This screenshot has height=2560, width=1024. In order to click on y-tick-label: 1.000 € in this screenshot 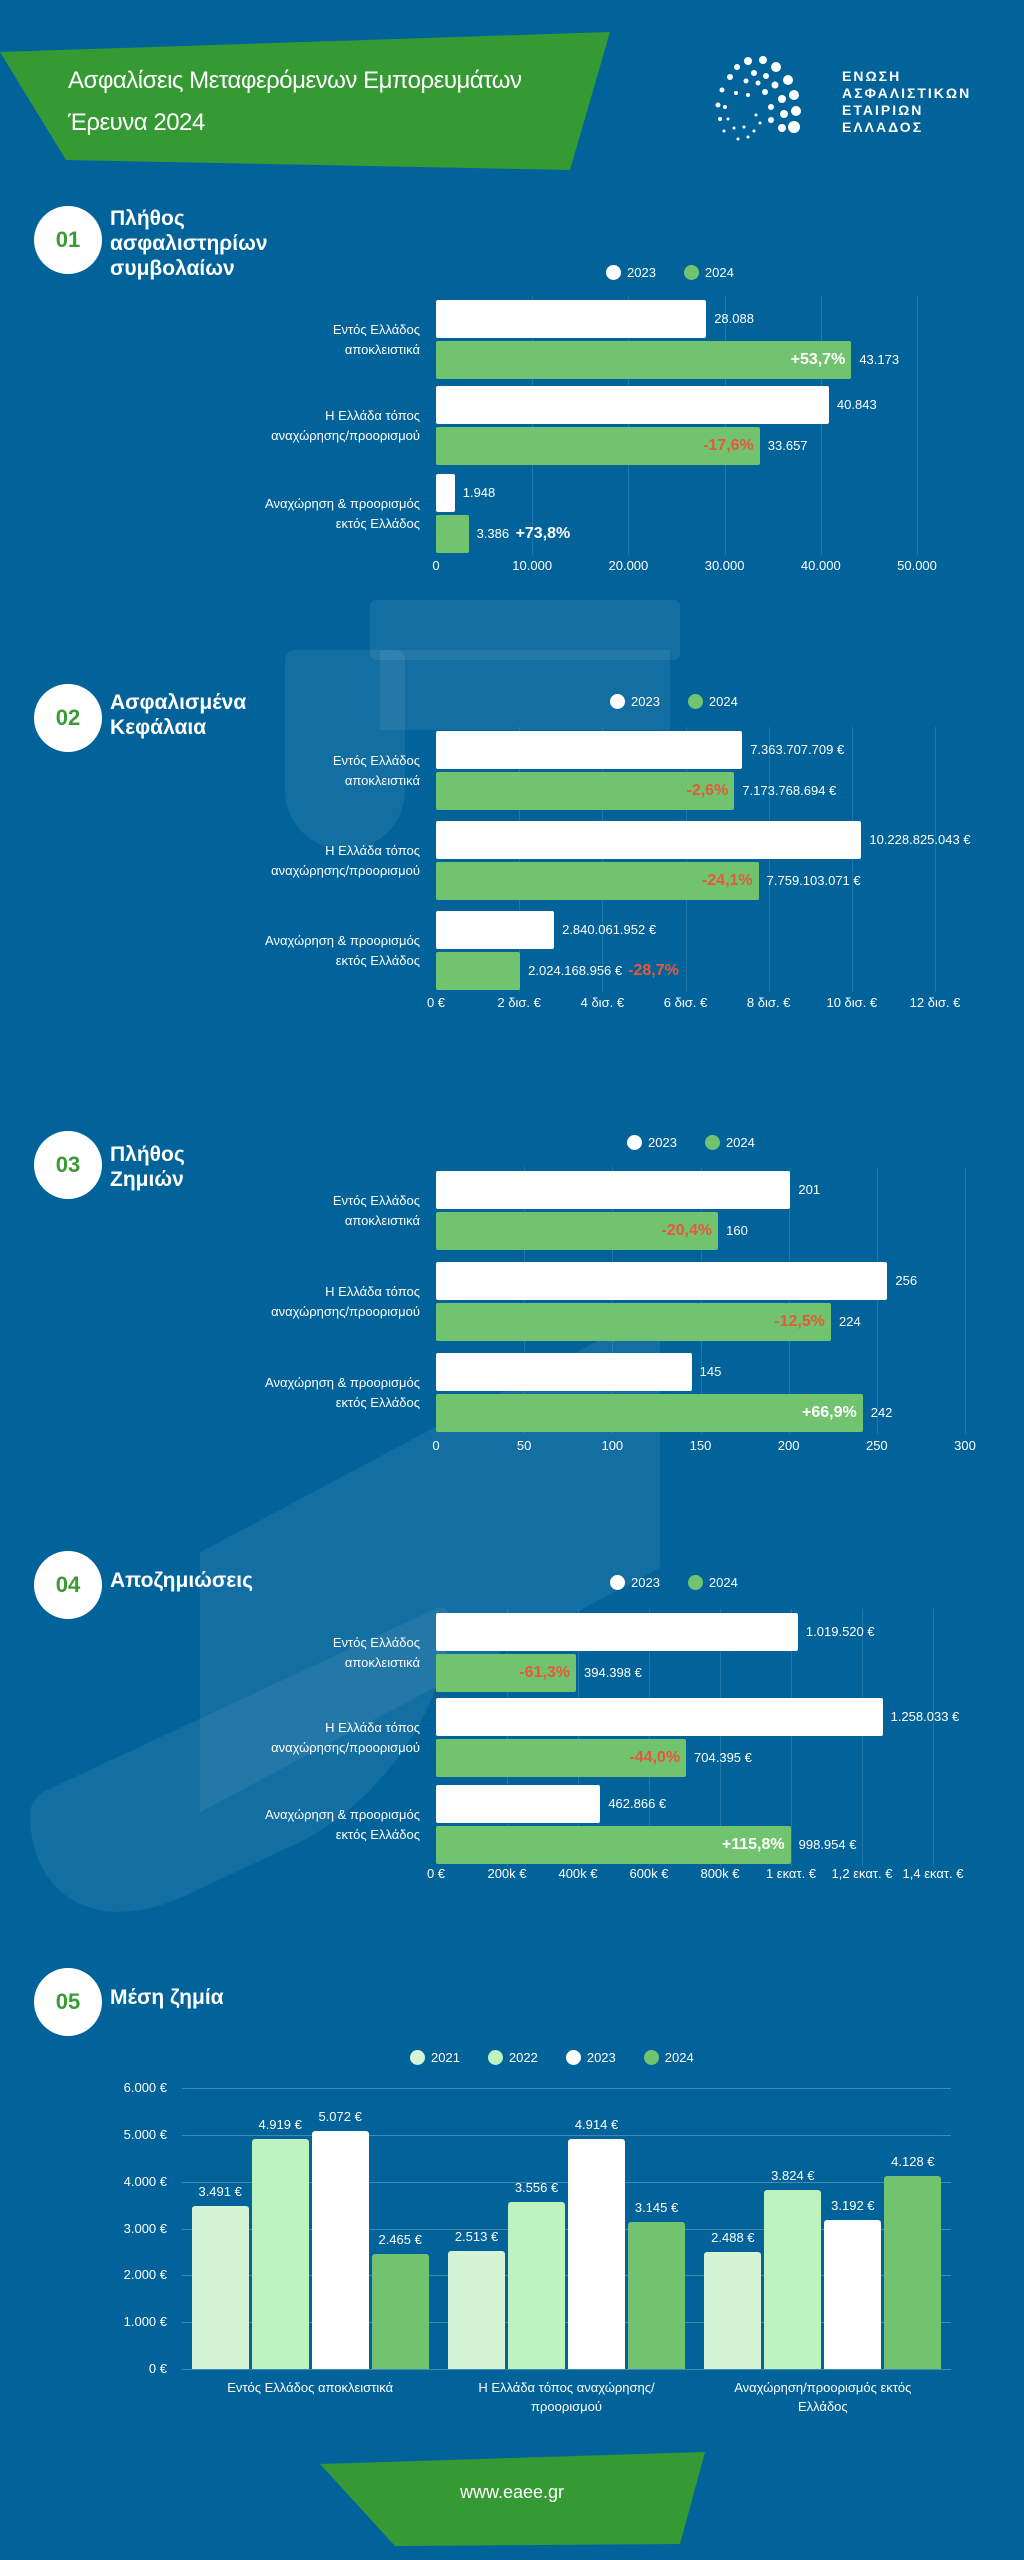, I will do `click(145, 2322)`.